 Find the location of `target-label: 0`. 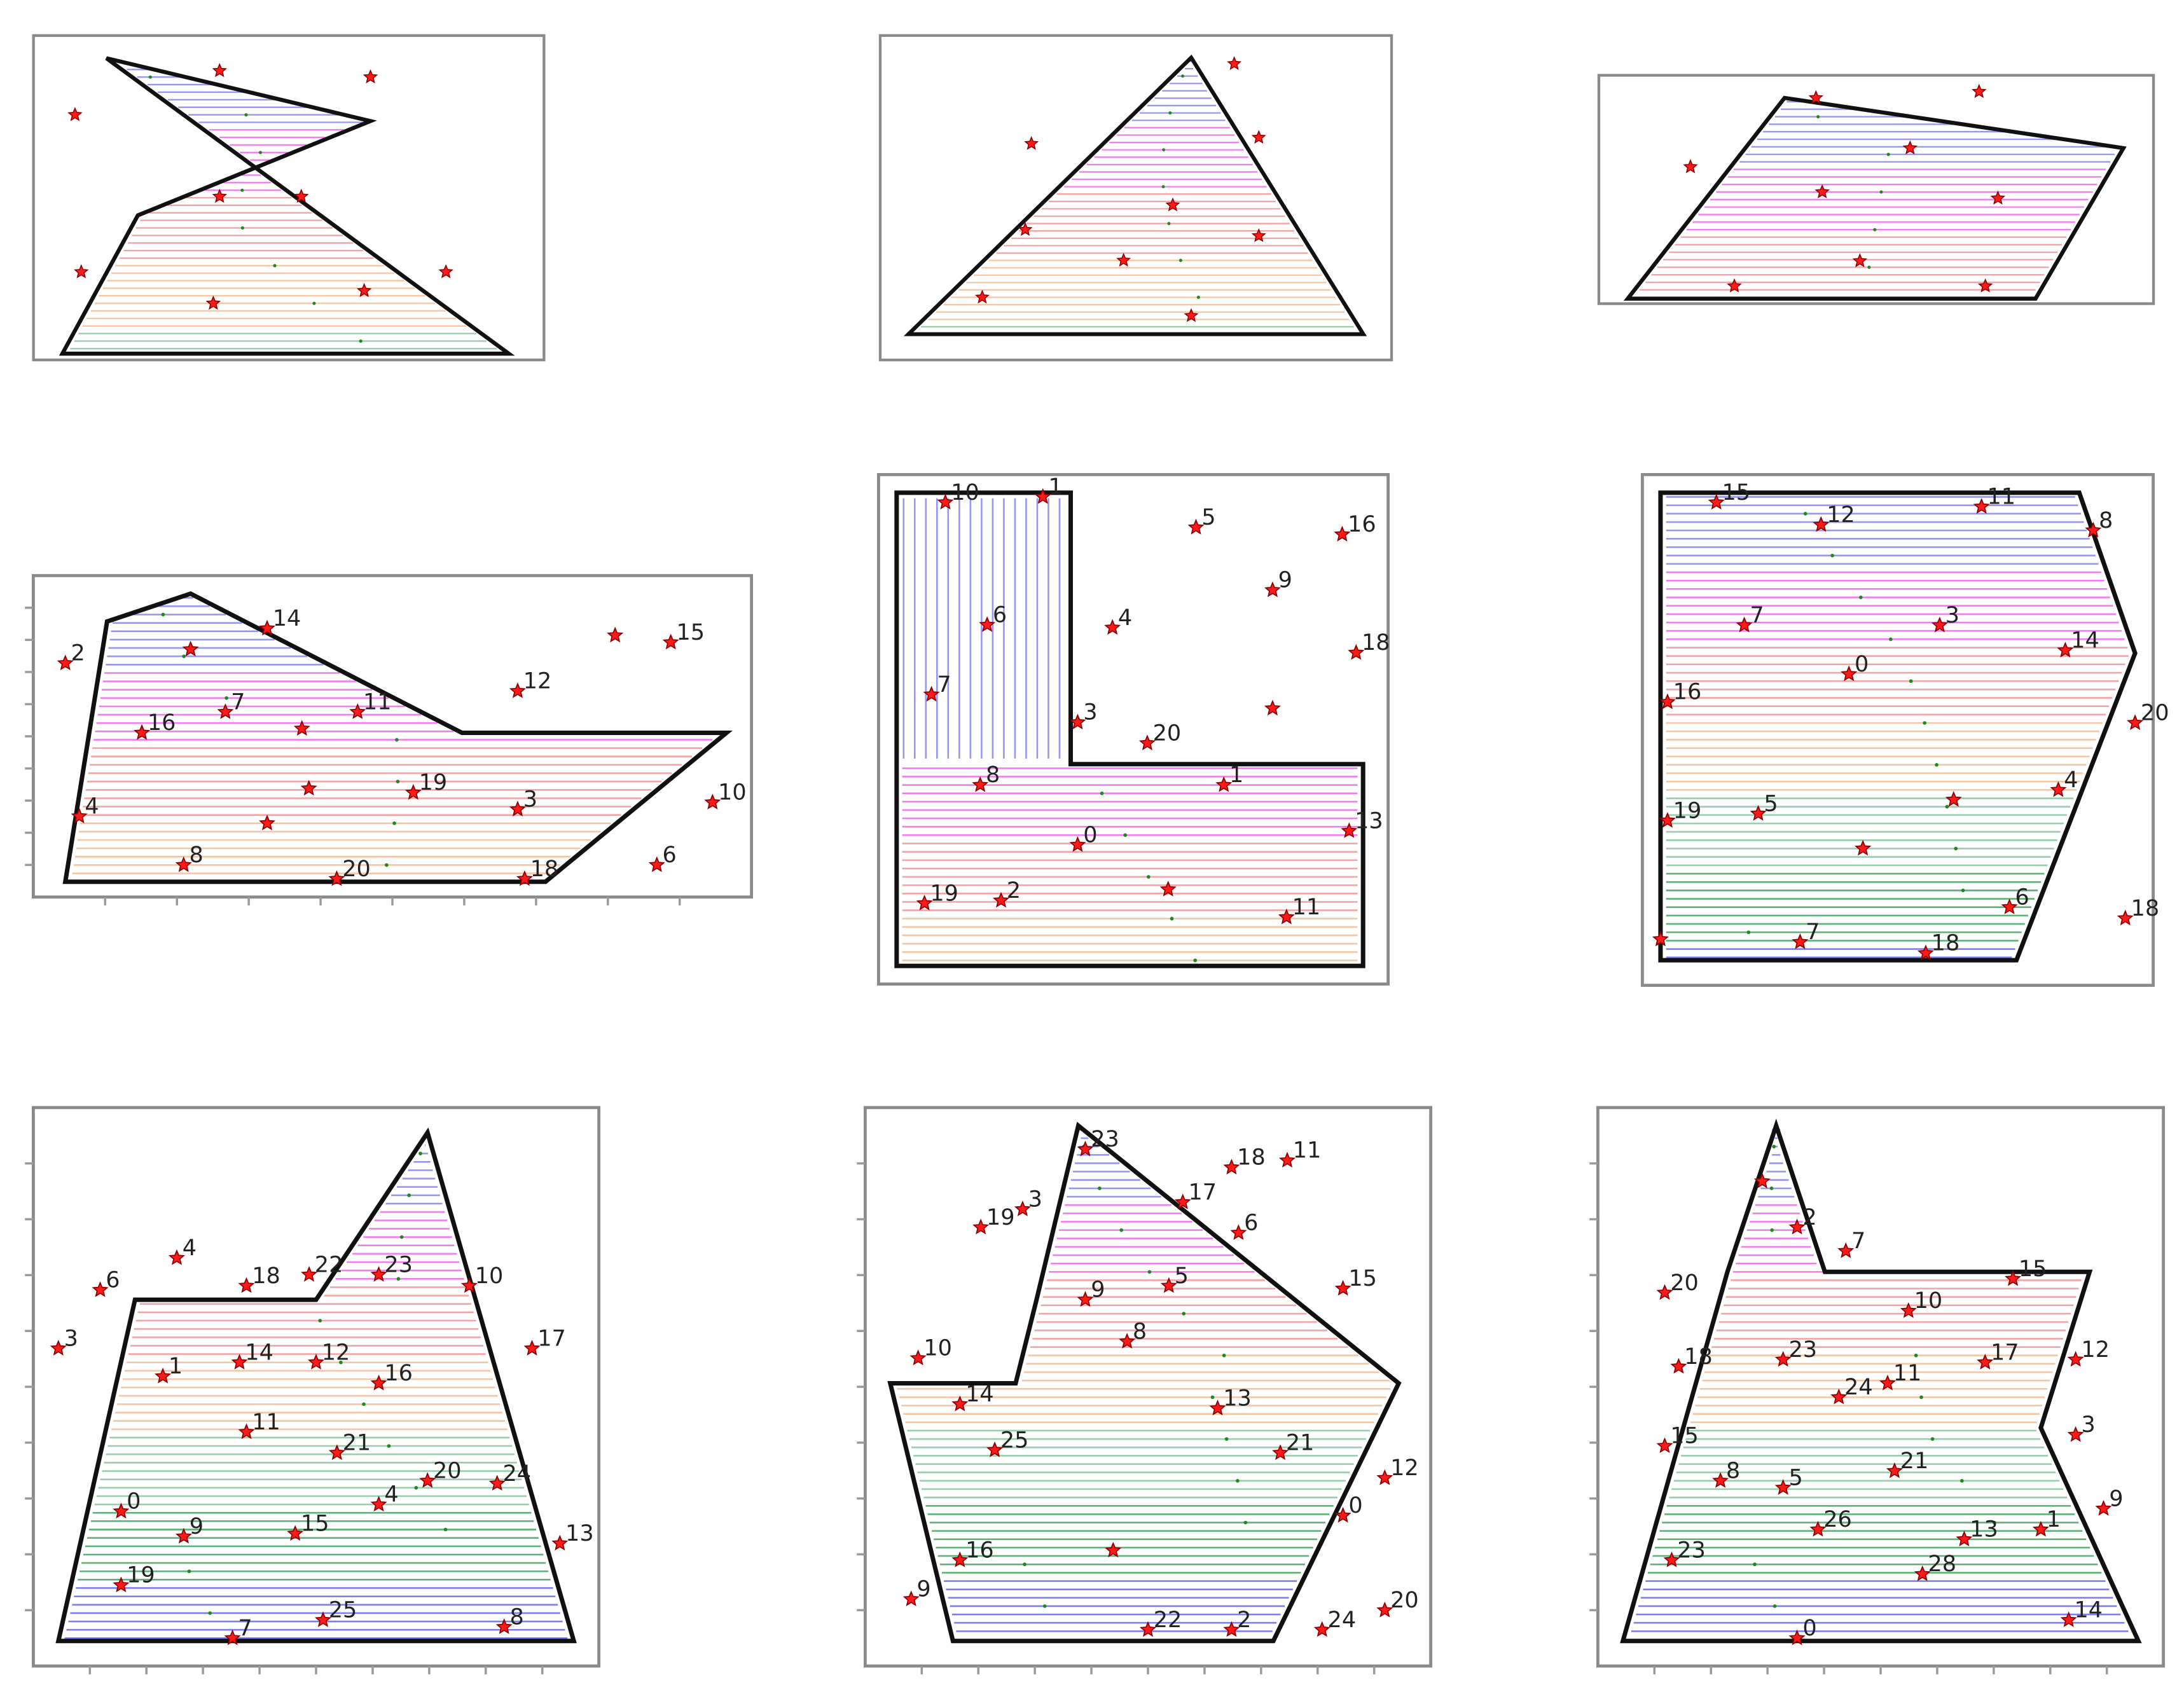

target-label: 0 is located at coordinates (1809, 1628).